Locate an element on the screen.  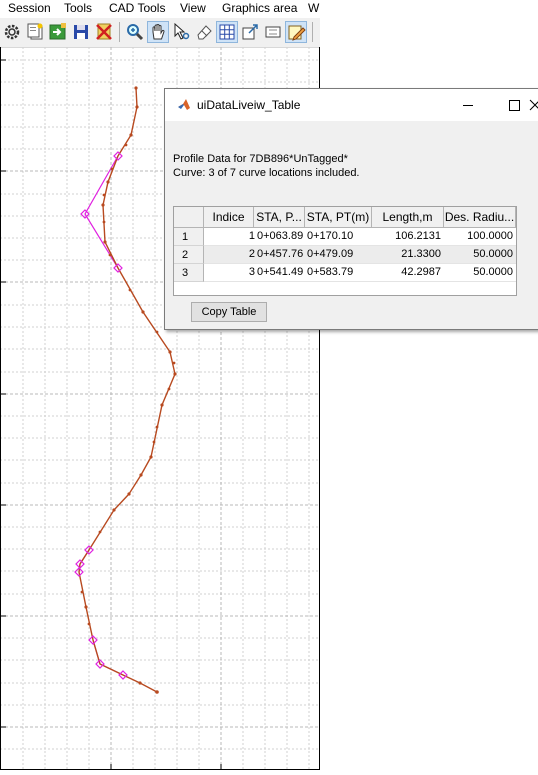
cell-length: 42.2987 is located at coordinates (421, 272).